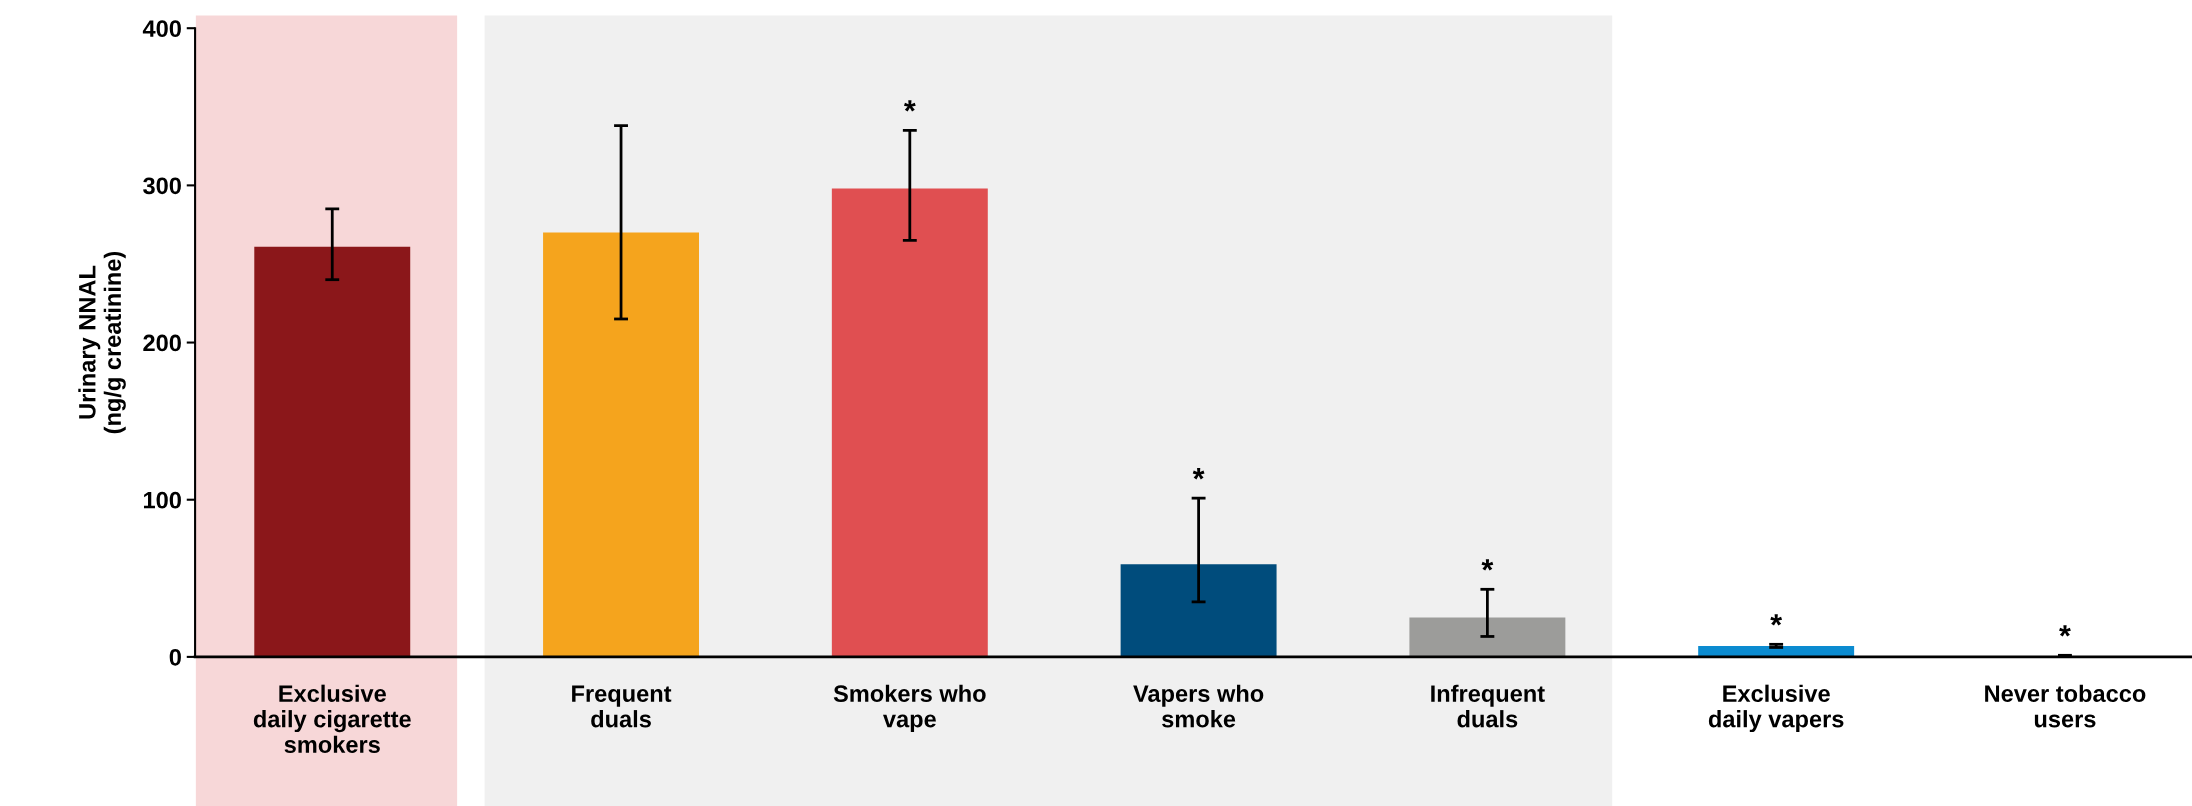 The width and height of the screenshot is (2192, 806). What do you see at coordinates (1776, 708) in the screenshot?
I see `x-tick-label: Exclusive daily vapers` at bounding box center [1776, 708].